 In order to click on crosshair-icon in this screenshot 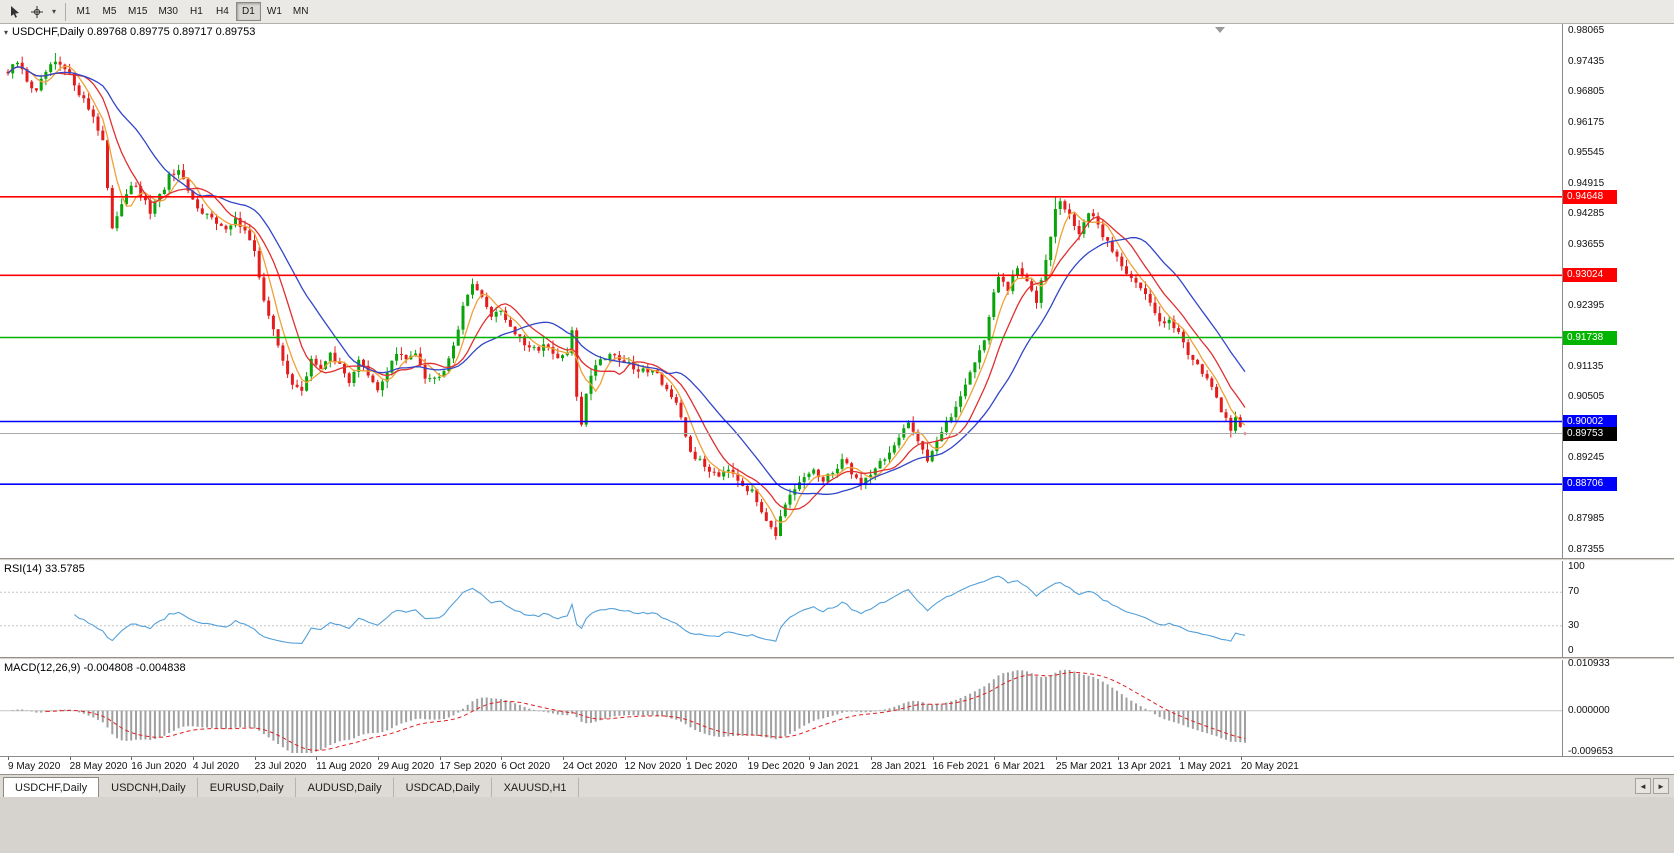, I will do `click(37, 11)`.